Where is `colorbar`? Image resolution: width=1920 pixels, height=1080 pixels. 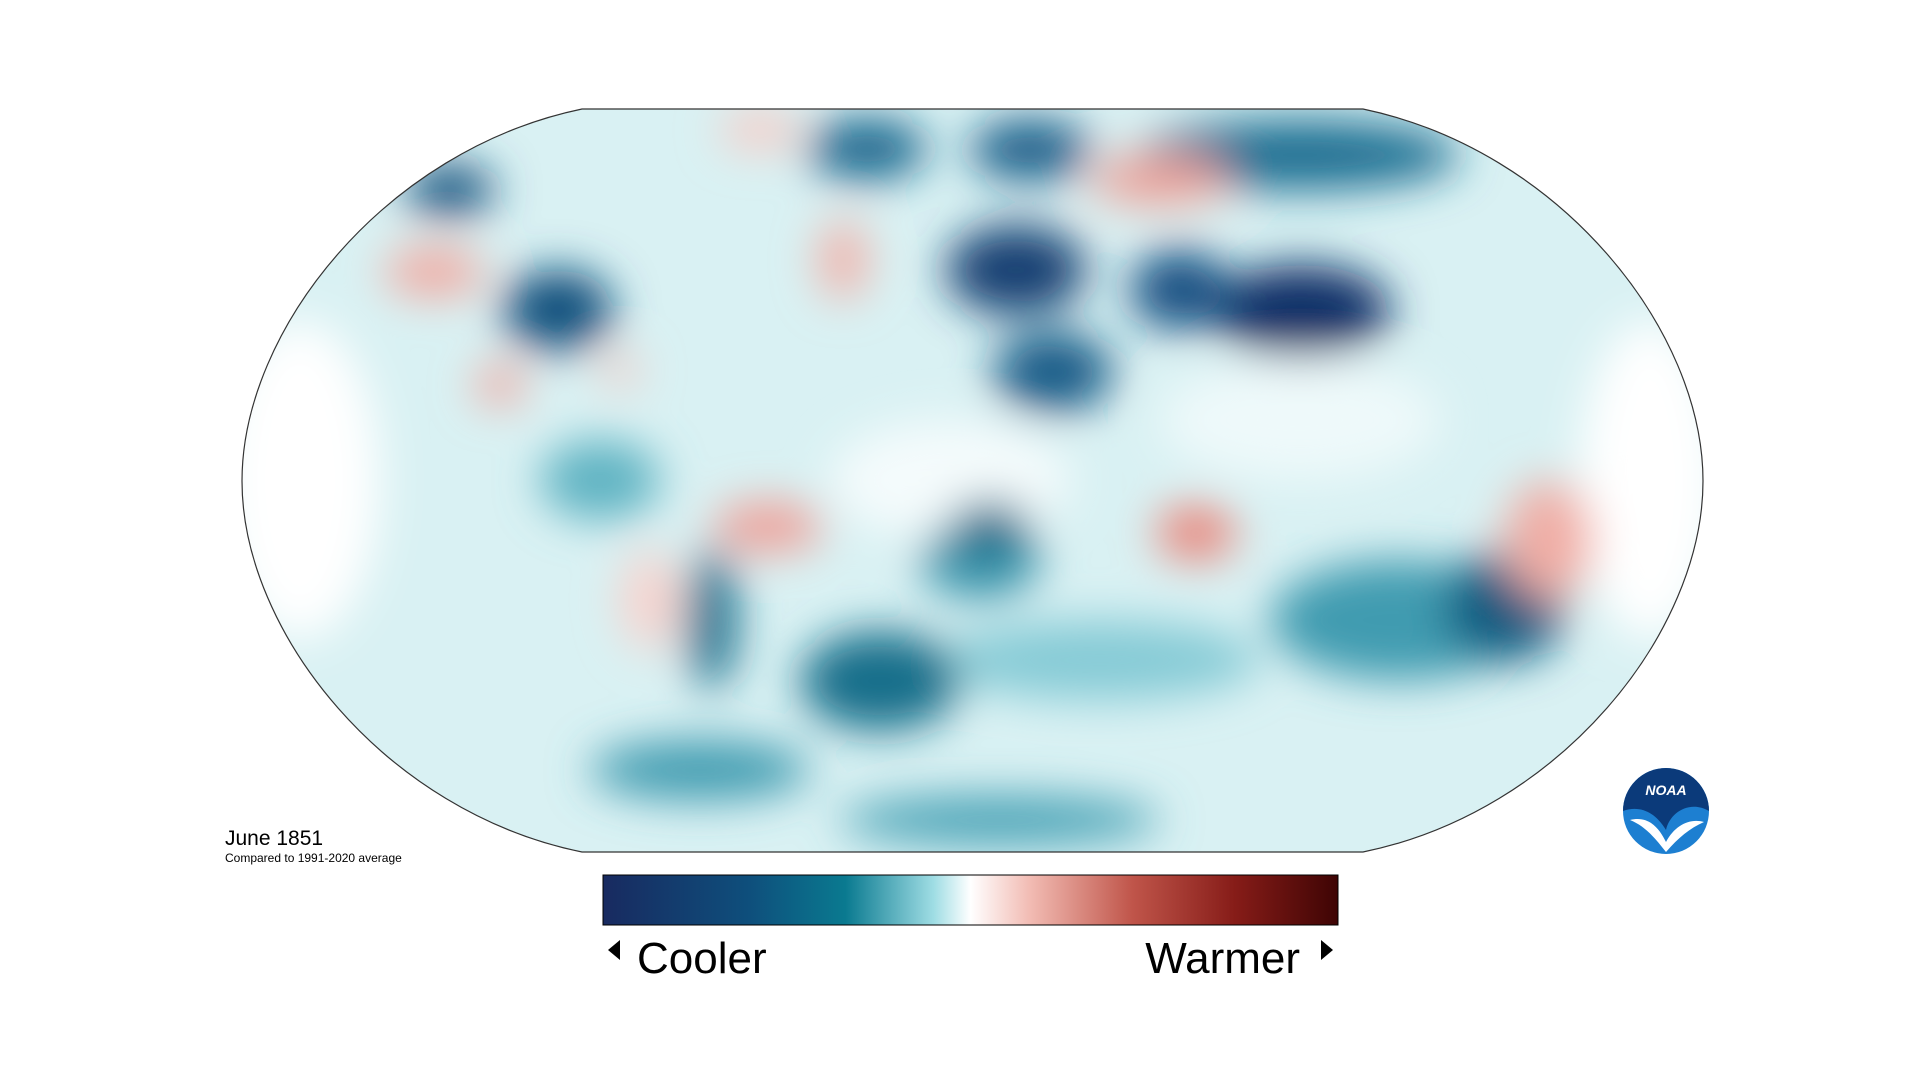 colorbar is located at coordinates (970, 900).